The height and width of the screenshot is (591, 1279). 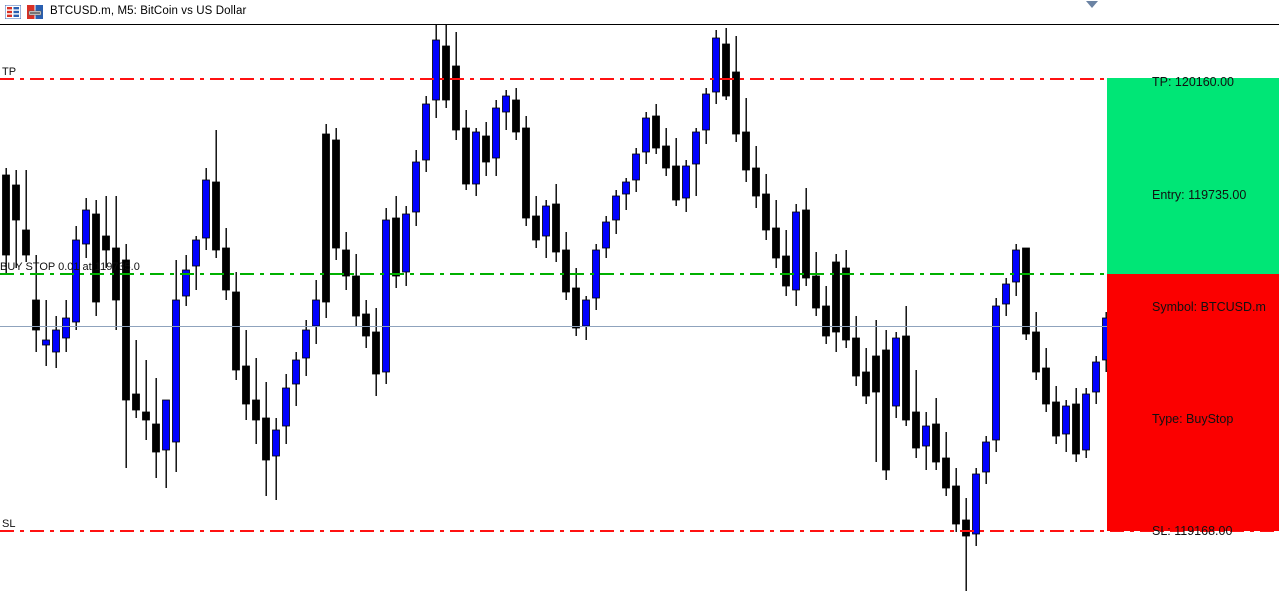 I want to click on market-watch-icon, so click(x=13, y=12).